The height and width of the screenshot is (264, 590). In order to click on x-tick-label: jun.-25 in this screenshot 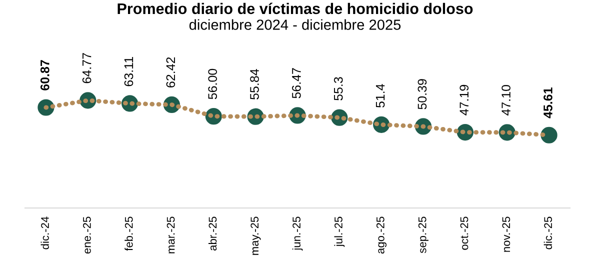, I will do `click(297, 233)`.